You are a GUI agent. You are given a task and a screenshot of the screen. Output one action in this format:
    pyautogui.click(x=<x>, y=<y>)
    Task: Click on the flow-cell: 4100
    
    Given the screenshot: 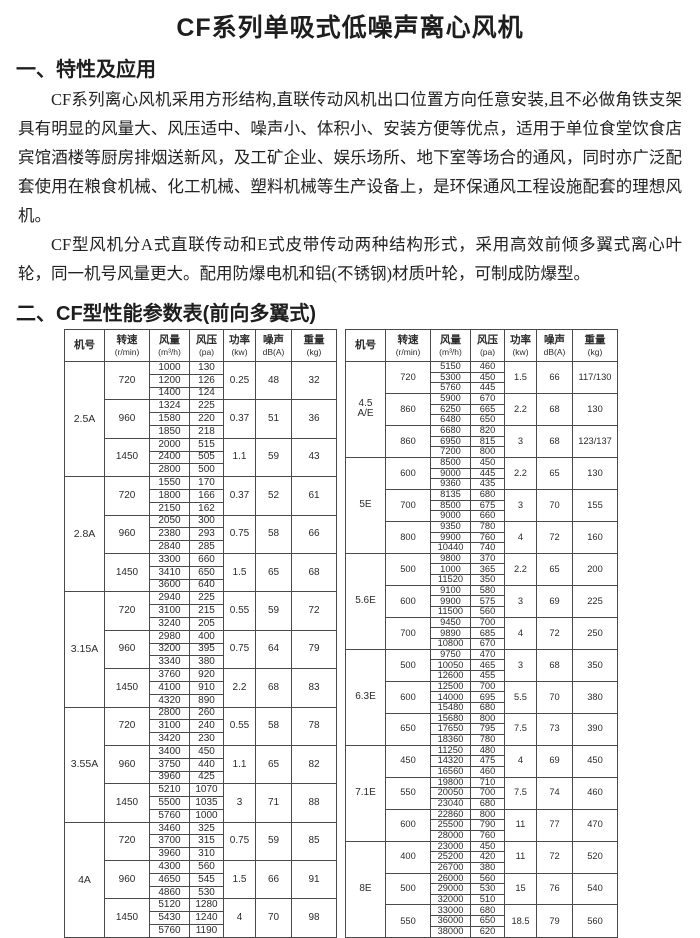 What is the action you would take?
    pyautogui.click(x=169, y=687)
    